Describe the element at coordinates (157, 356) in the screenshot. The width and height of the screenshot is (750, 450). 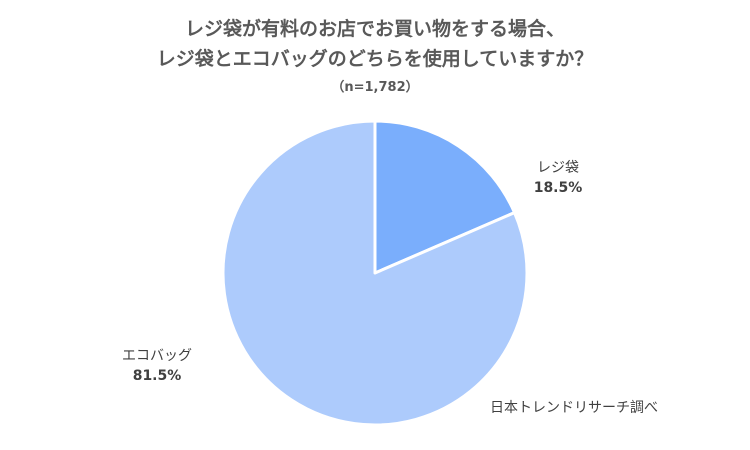
I see `slice-label-eco-name: エコバッグ` at that location.